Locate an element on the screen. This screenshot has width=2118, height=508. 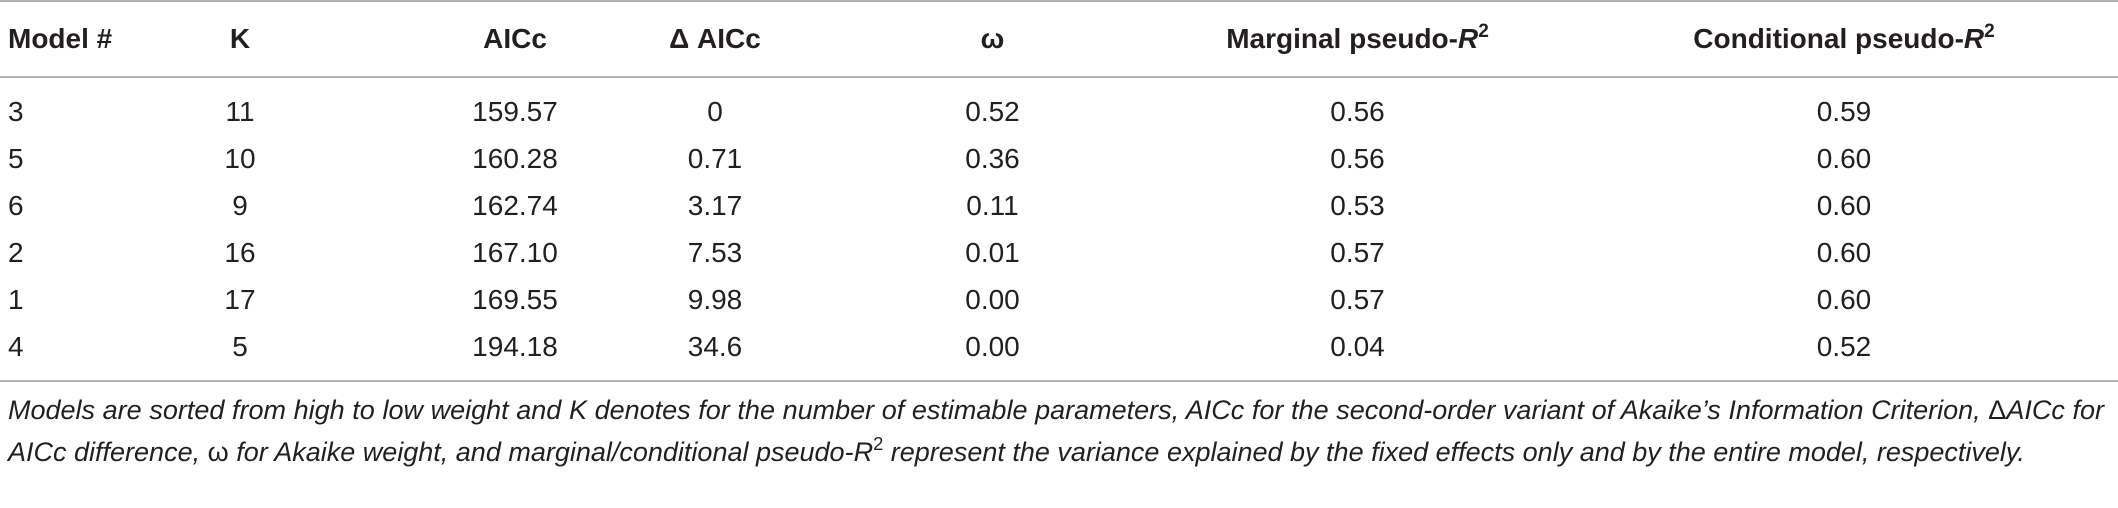
cell-k: 9 is located at coordinates (240, 205).